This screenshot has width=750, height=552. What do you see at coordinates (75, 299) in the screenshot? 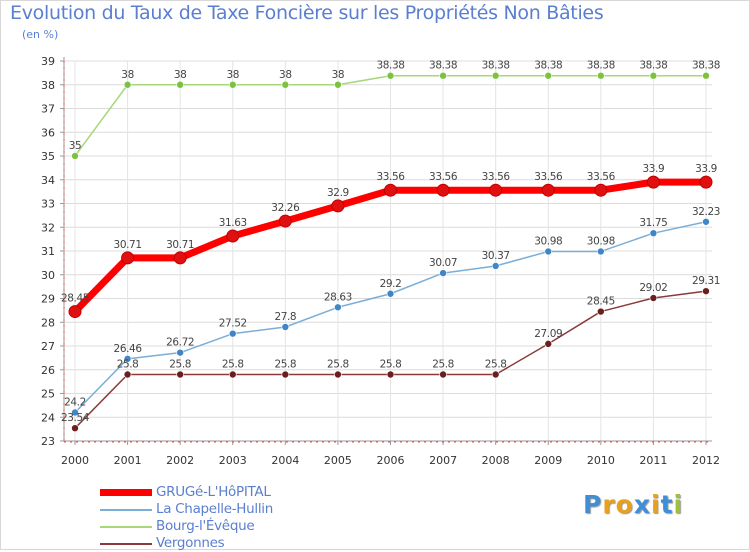
I see `data-label: 28.45` at bounding box center [75, 299].